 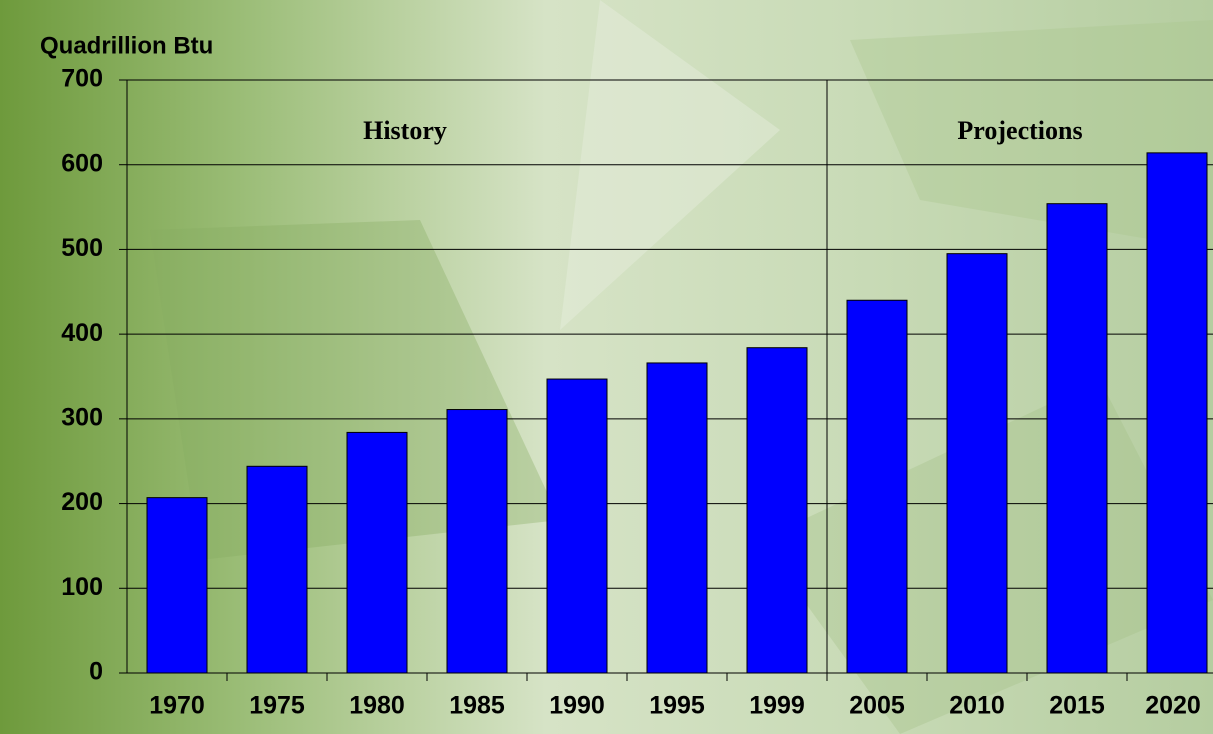 What do you see at coordinates (677, 706) in the screenshot?
I see `x-tick-label: 1995` at bounding box center [677, 706].